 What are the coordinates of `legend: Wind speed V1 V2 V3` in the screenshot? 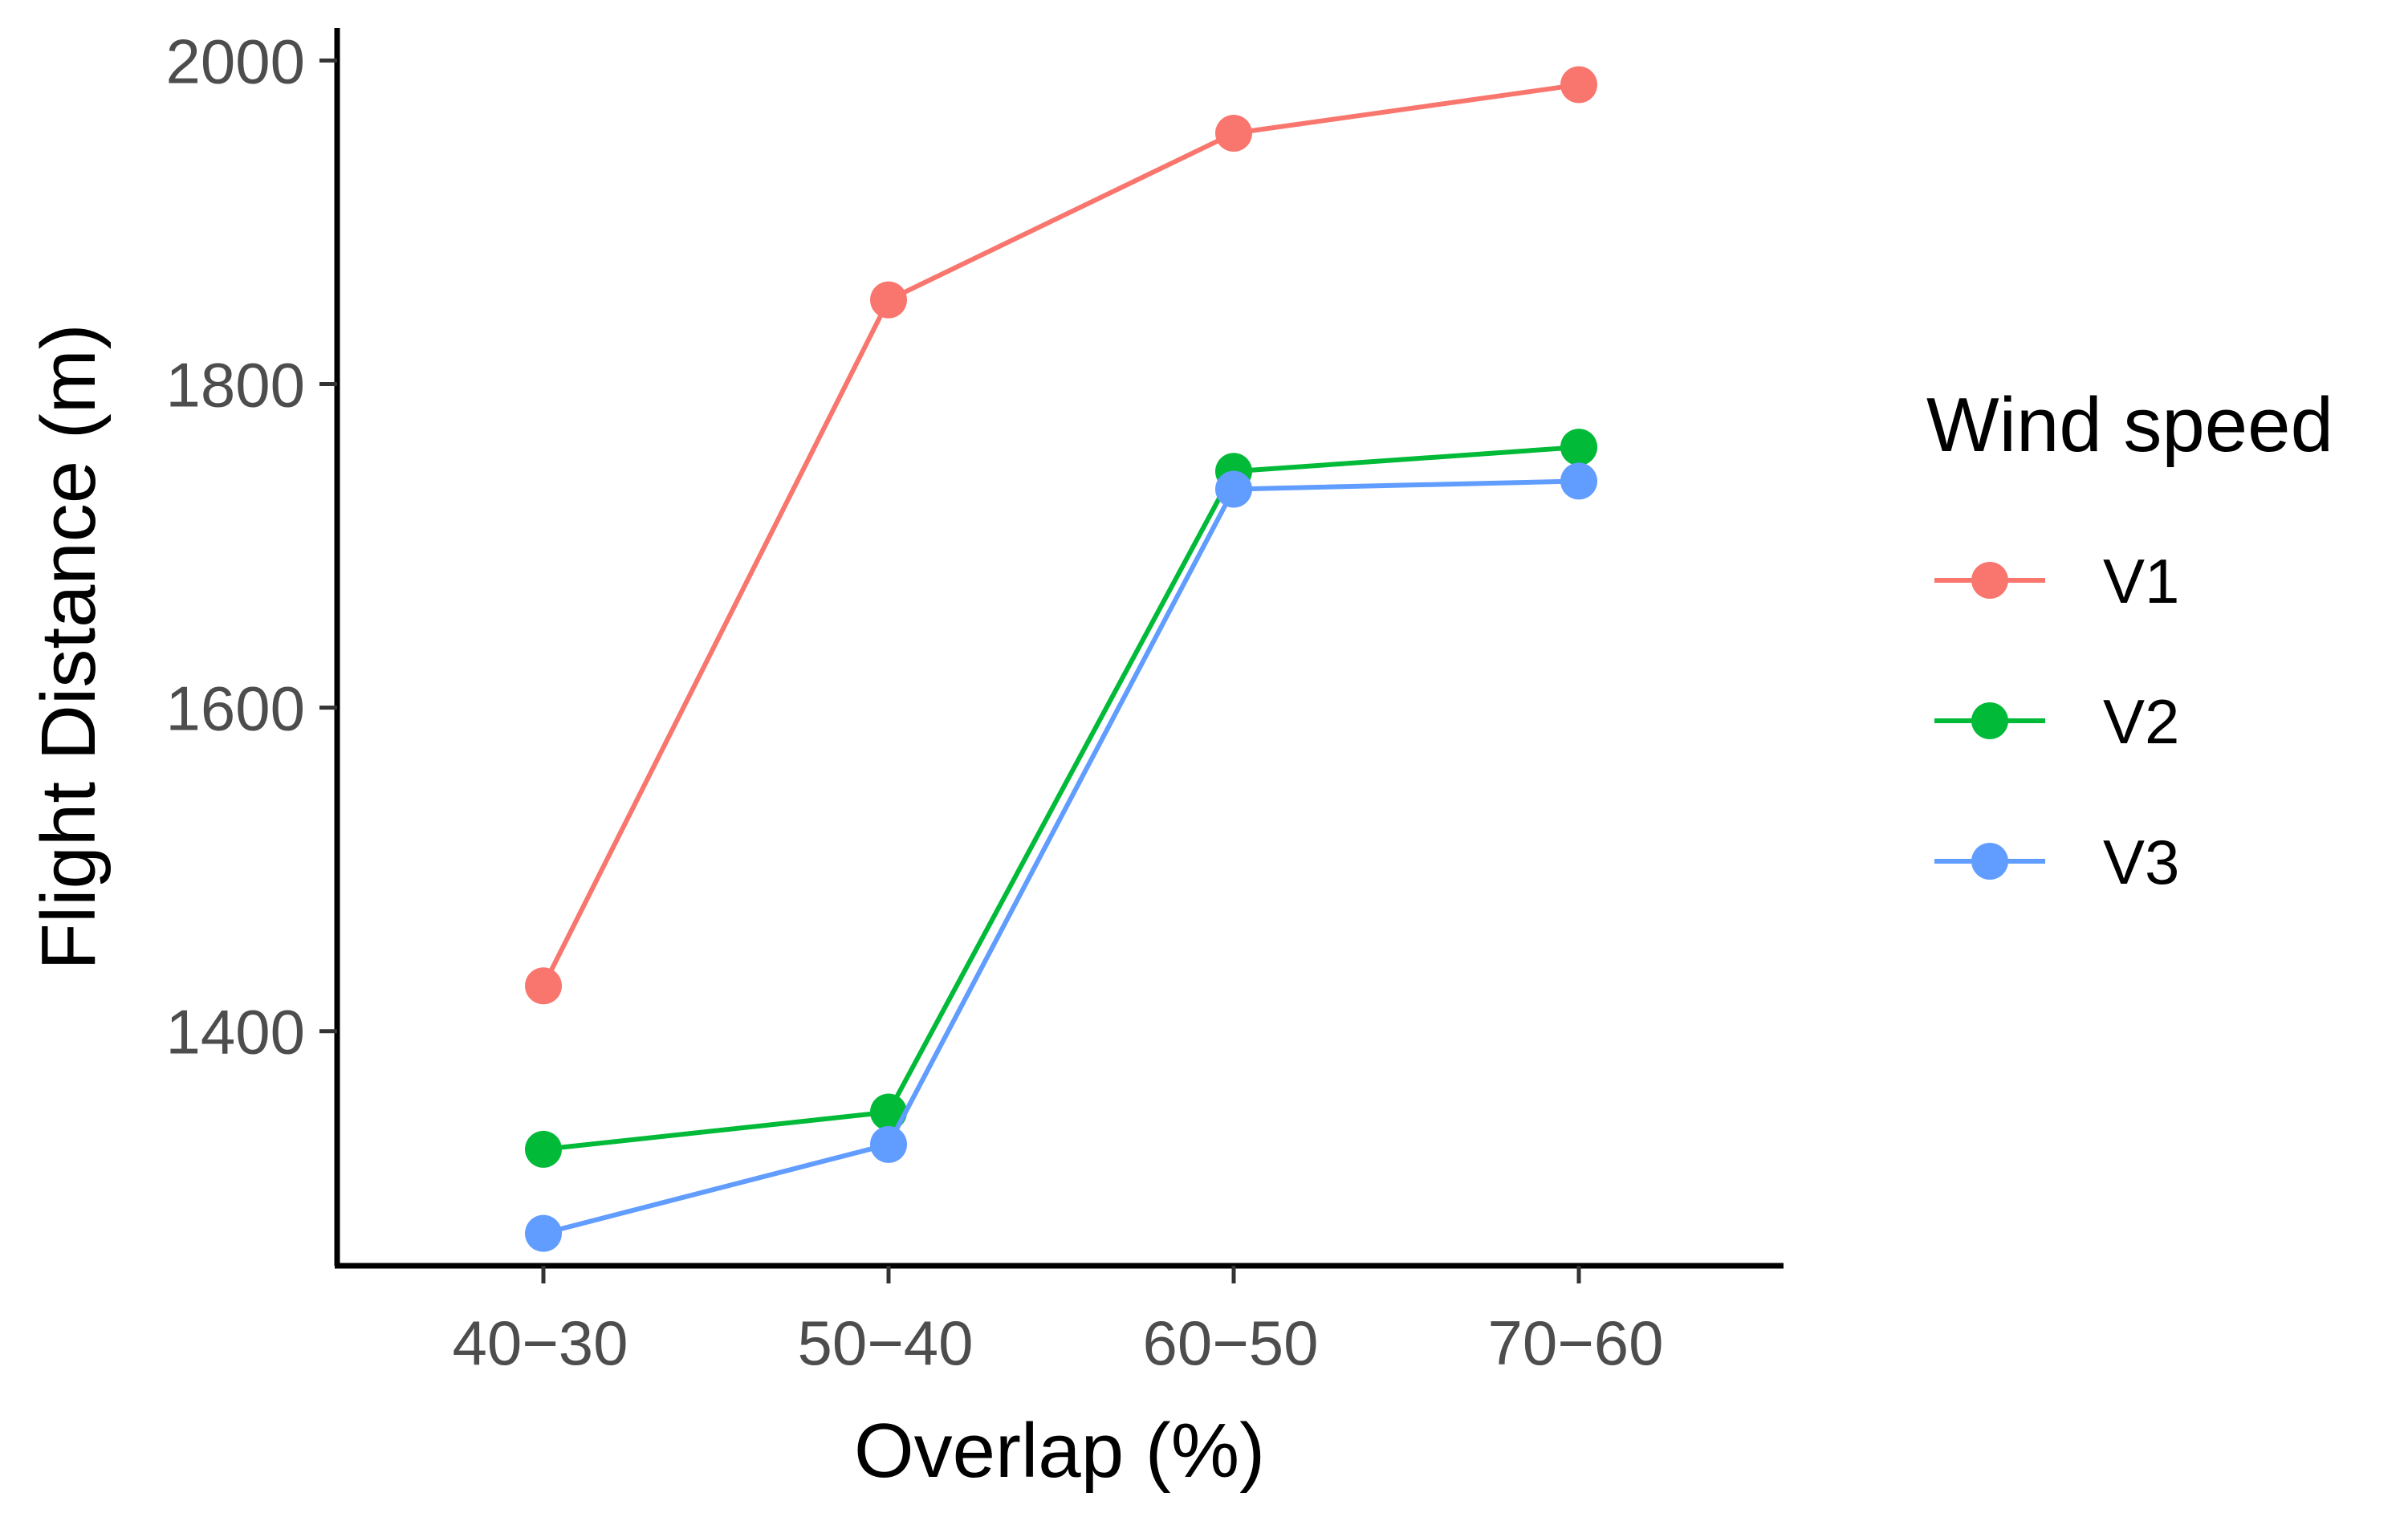 It's located at (2129, 639).